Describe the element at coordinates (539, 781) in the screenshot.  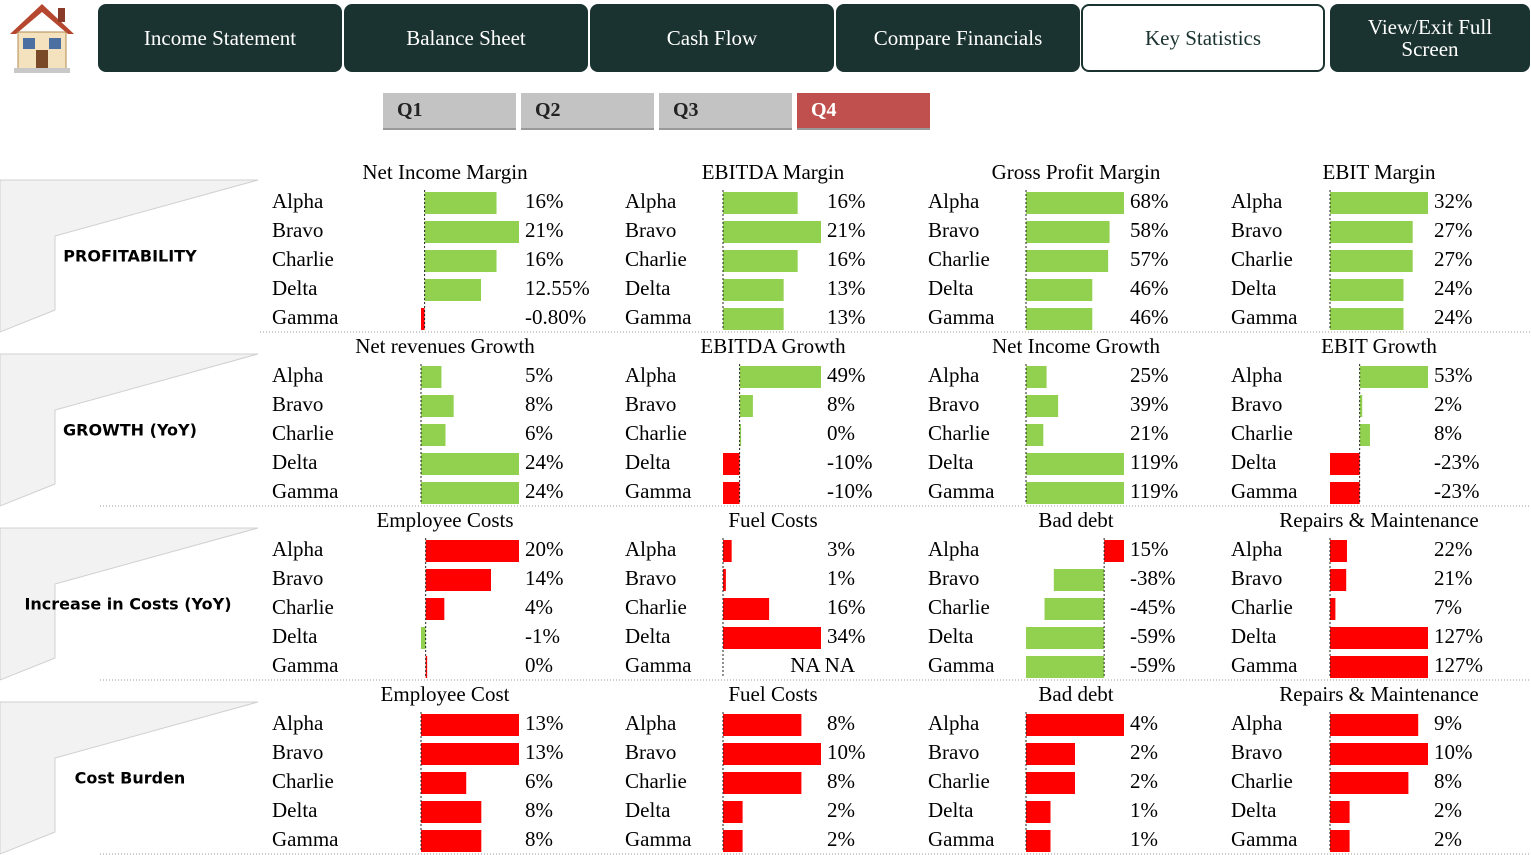
I see `value-label: 6%` at that location.